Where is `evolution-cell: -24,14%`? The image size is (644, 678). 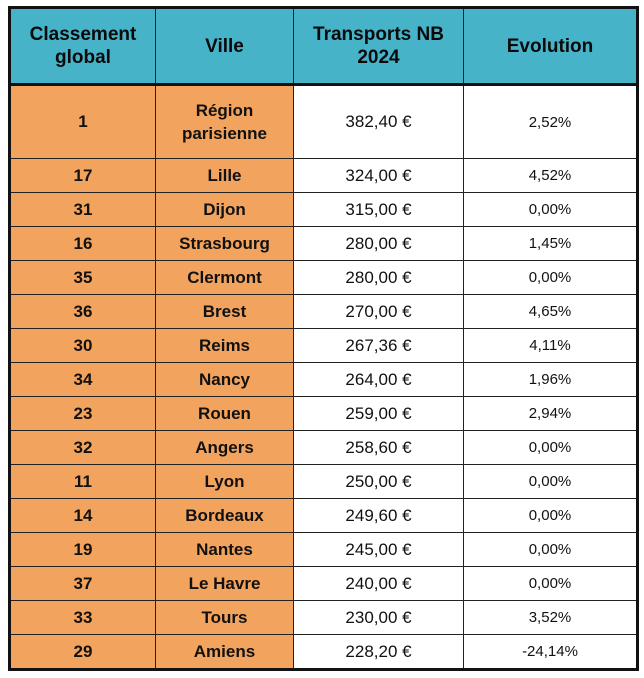 evolution-cell: -24,14% is located at coordinates (550, 652).